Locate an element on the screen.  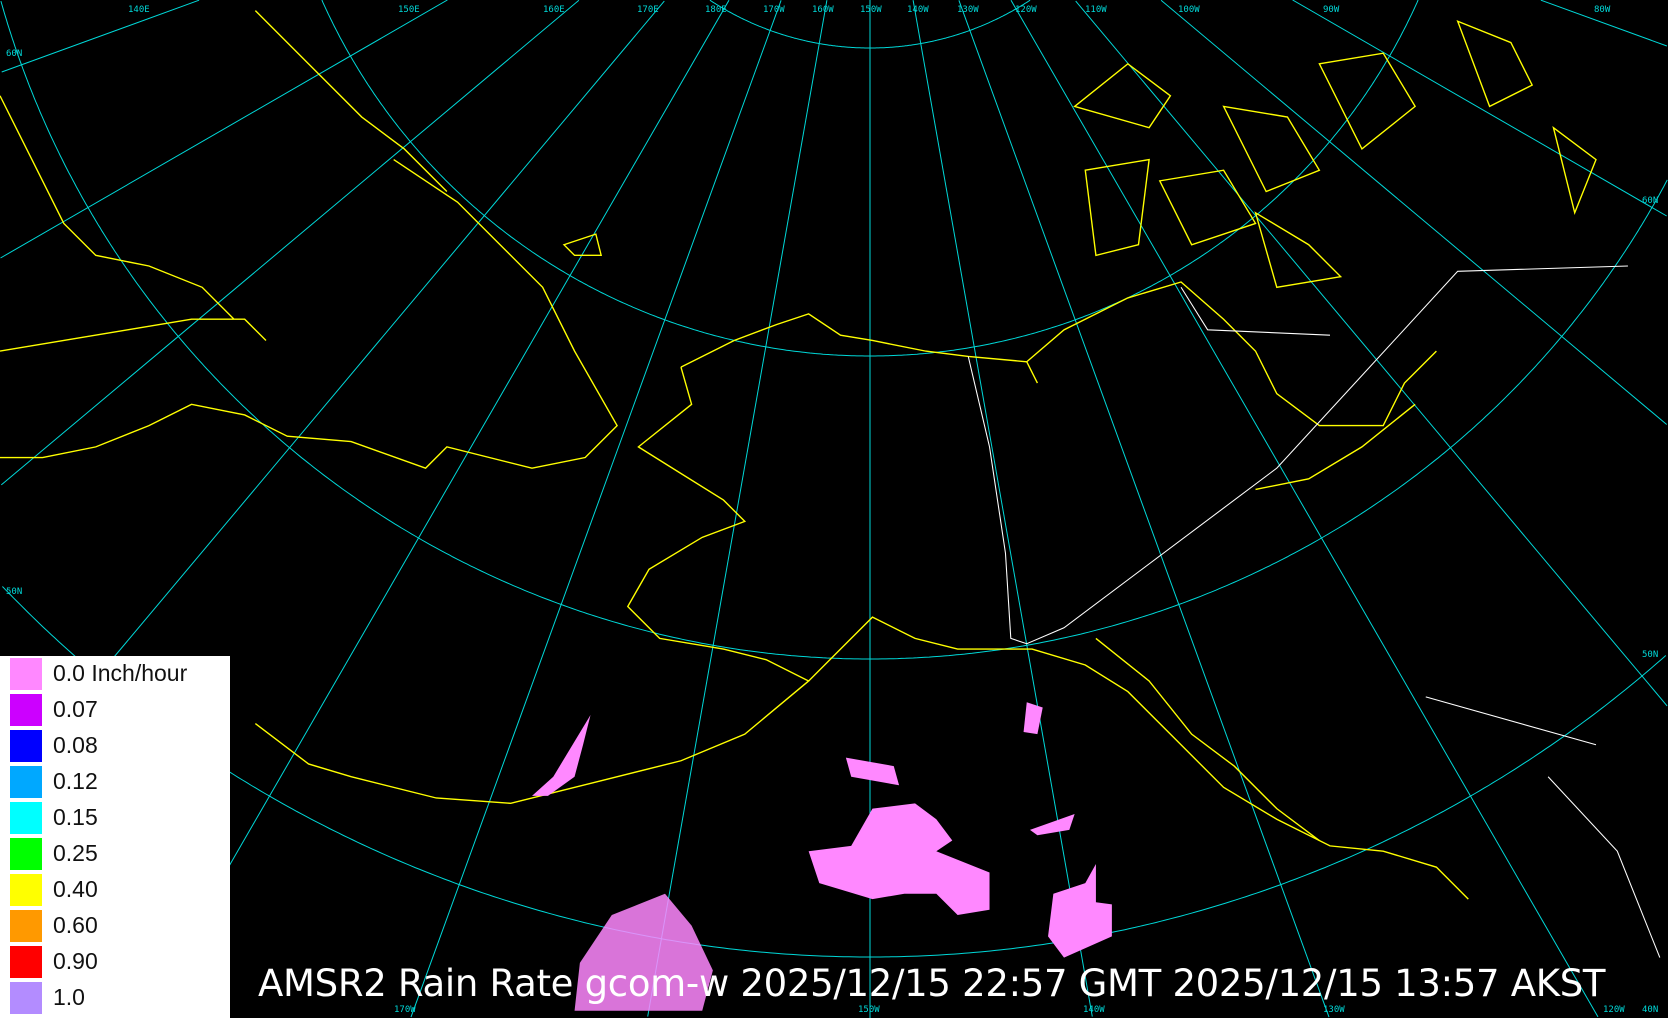
alaska-south-coast is located at coordinates (1138, 758).